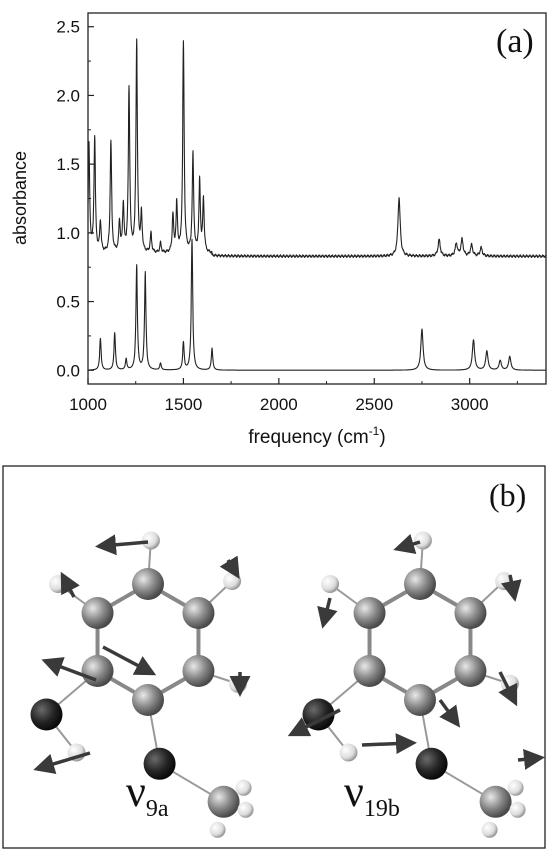 The width and height of the screenshot is (548, 851). What do you see at coordinates (279, 404) in the screenshot?
I see `x-tick-label: 2000` at bounding box center [279, 404].